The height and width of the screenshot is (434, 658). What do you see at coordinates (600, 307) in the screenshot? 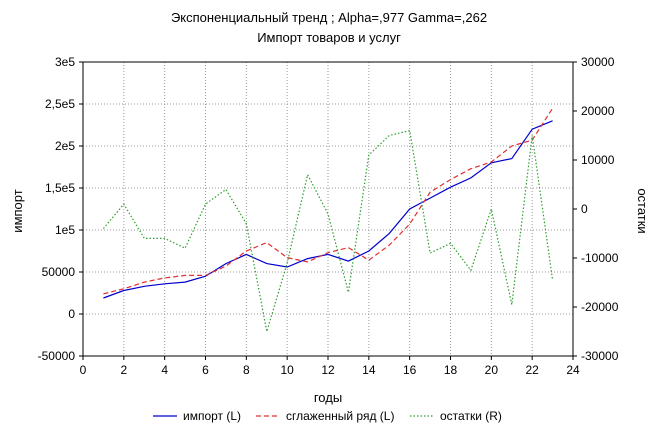
I see `y-right-tick-label: -20000` at bounding box center [600, 307].